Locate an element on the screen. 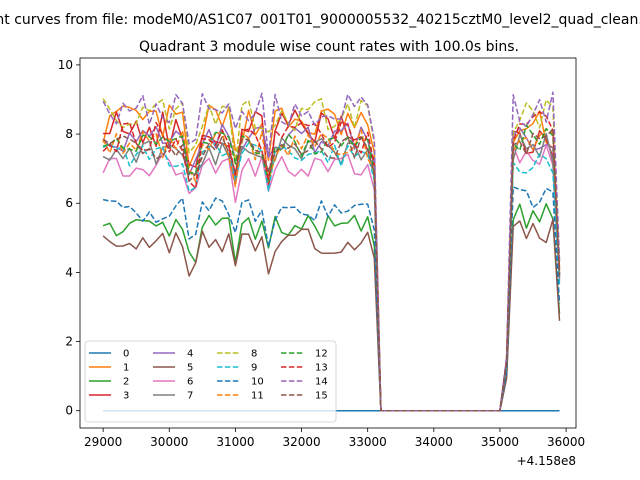  x-tick-label: 30000 is located at coordinates (169, 442).